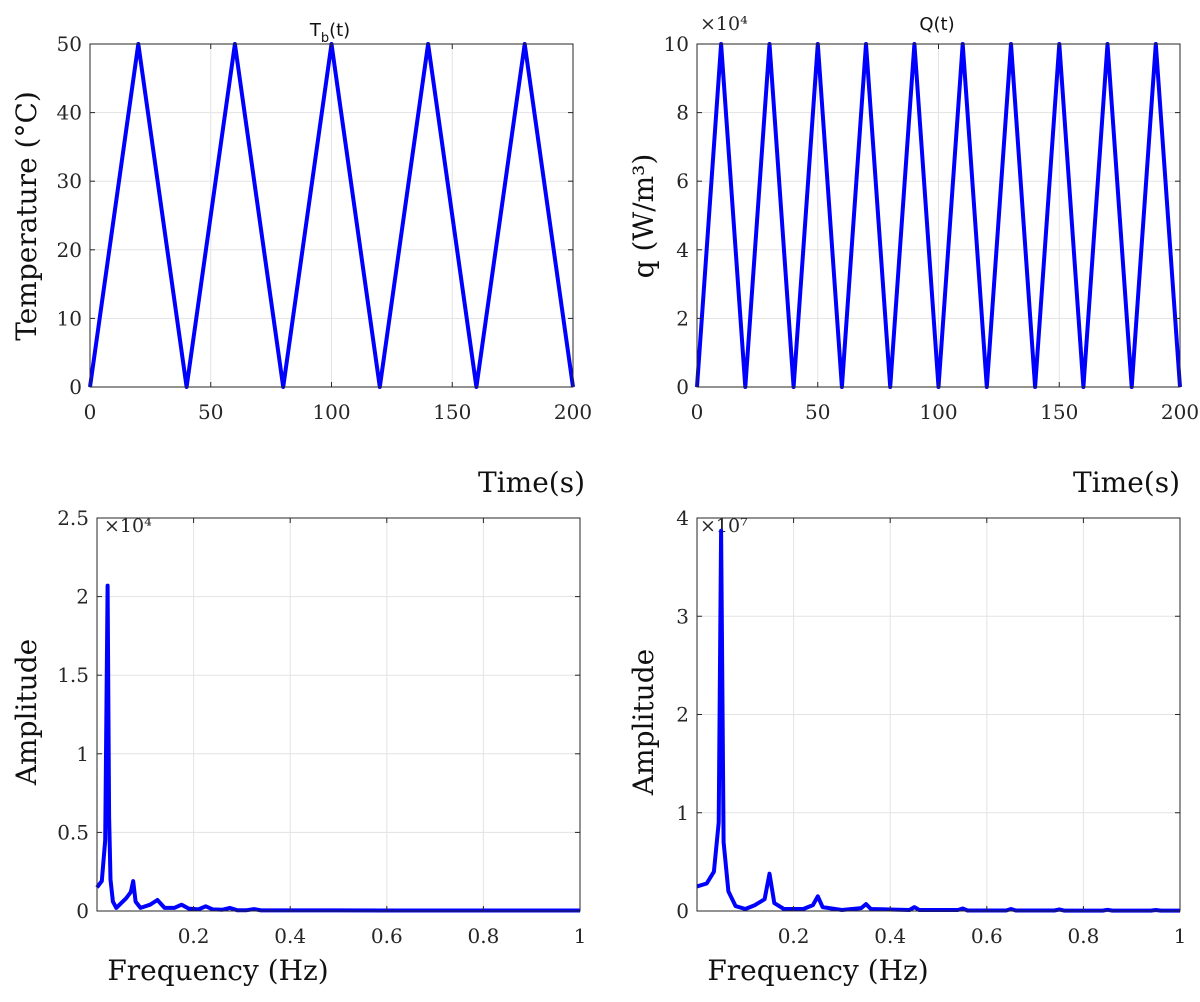  Describe the element at coordinates (682, 113) in the screenshot. I see `y-tick-label: 8` at that location.